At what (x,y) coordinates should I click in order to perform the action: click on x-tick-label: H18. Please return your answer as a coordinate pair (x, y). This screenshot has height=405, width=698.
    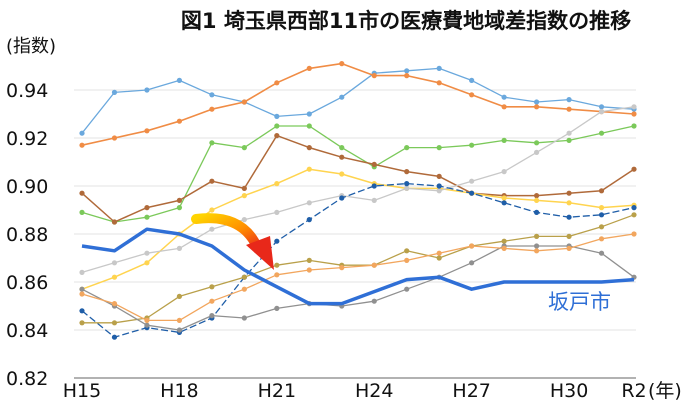
    Looking at the image, I should click on (179, 391).